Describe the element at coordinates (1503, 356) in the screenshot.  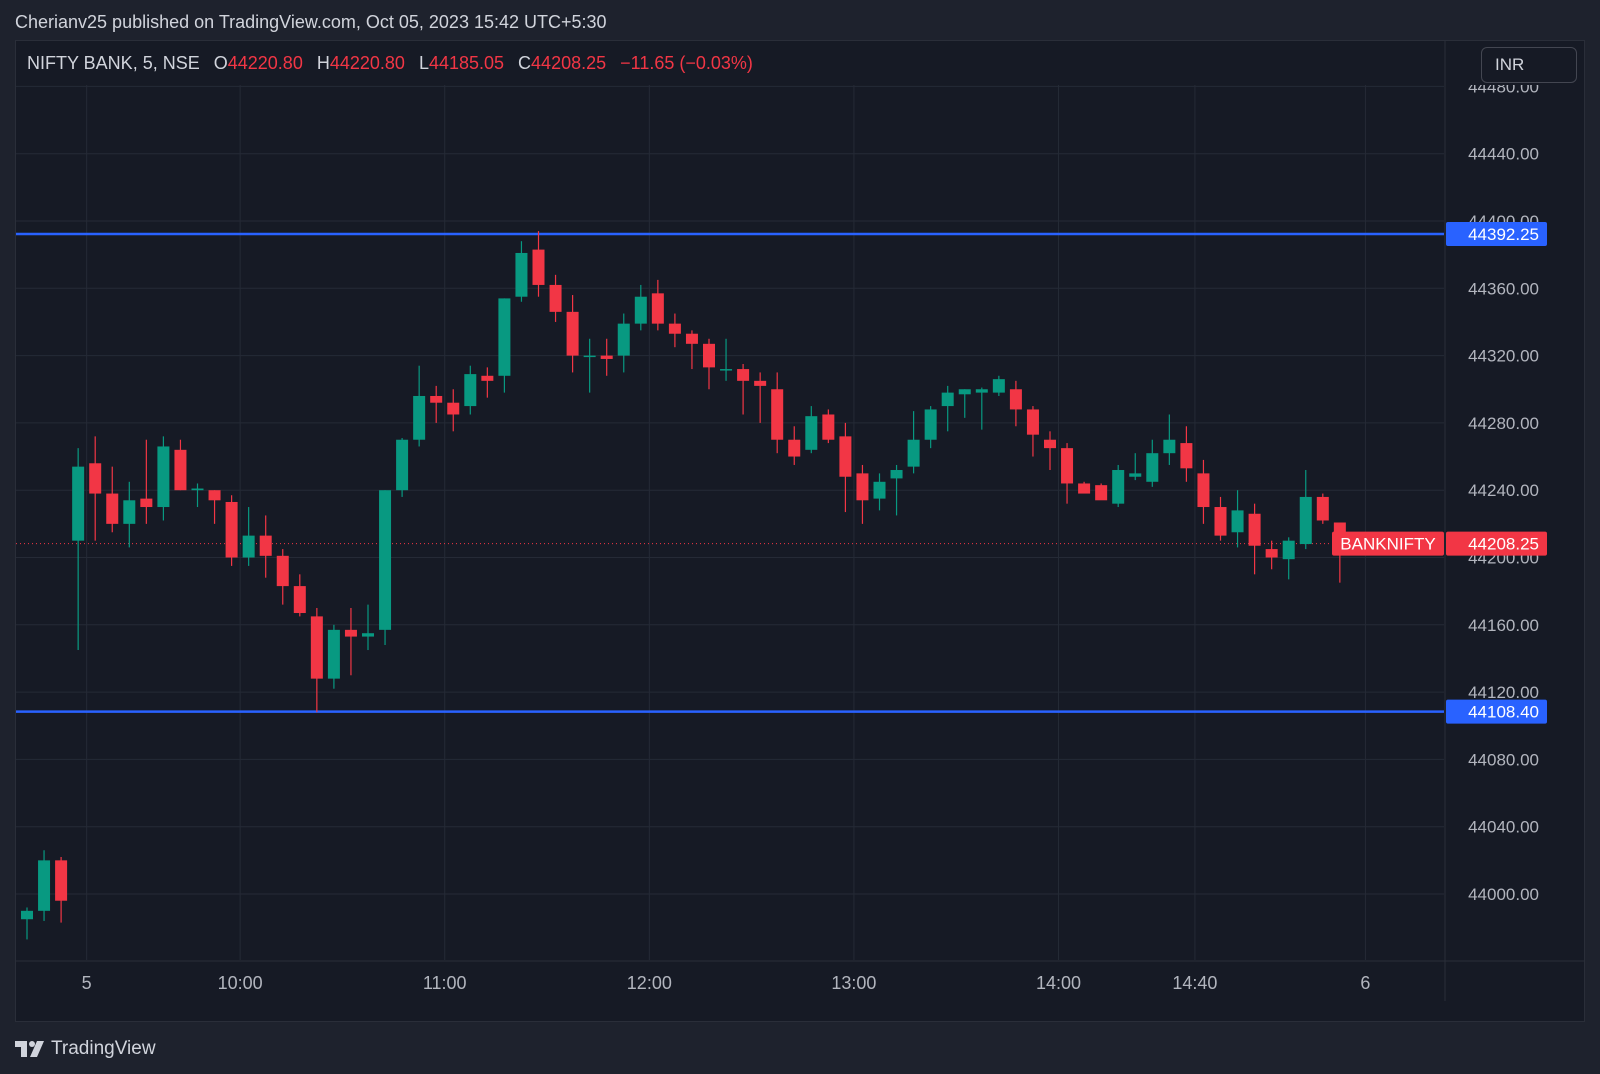
I see `y-tick-label: 44320.00` at that location.